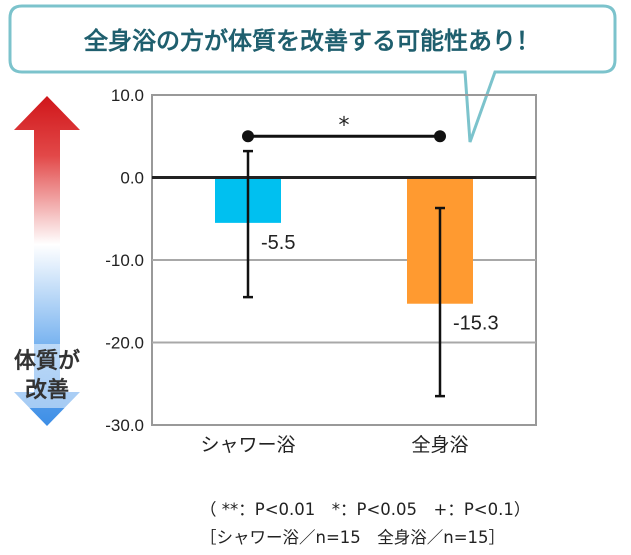 The width and height of the screenshot is (631, 555). Describe the element at coordinates (476, 324) in the screenshot. I see `data-label: -15.3` at that location.